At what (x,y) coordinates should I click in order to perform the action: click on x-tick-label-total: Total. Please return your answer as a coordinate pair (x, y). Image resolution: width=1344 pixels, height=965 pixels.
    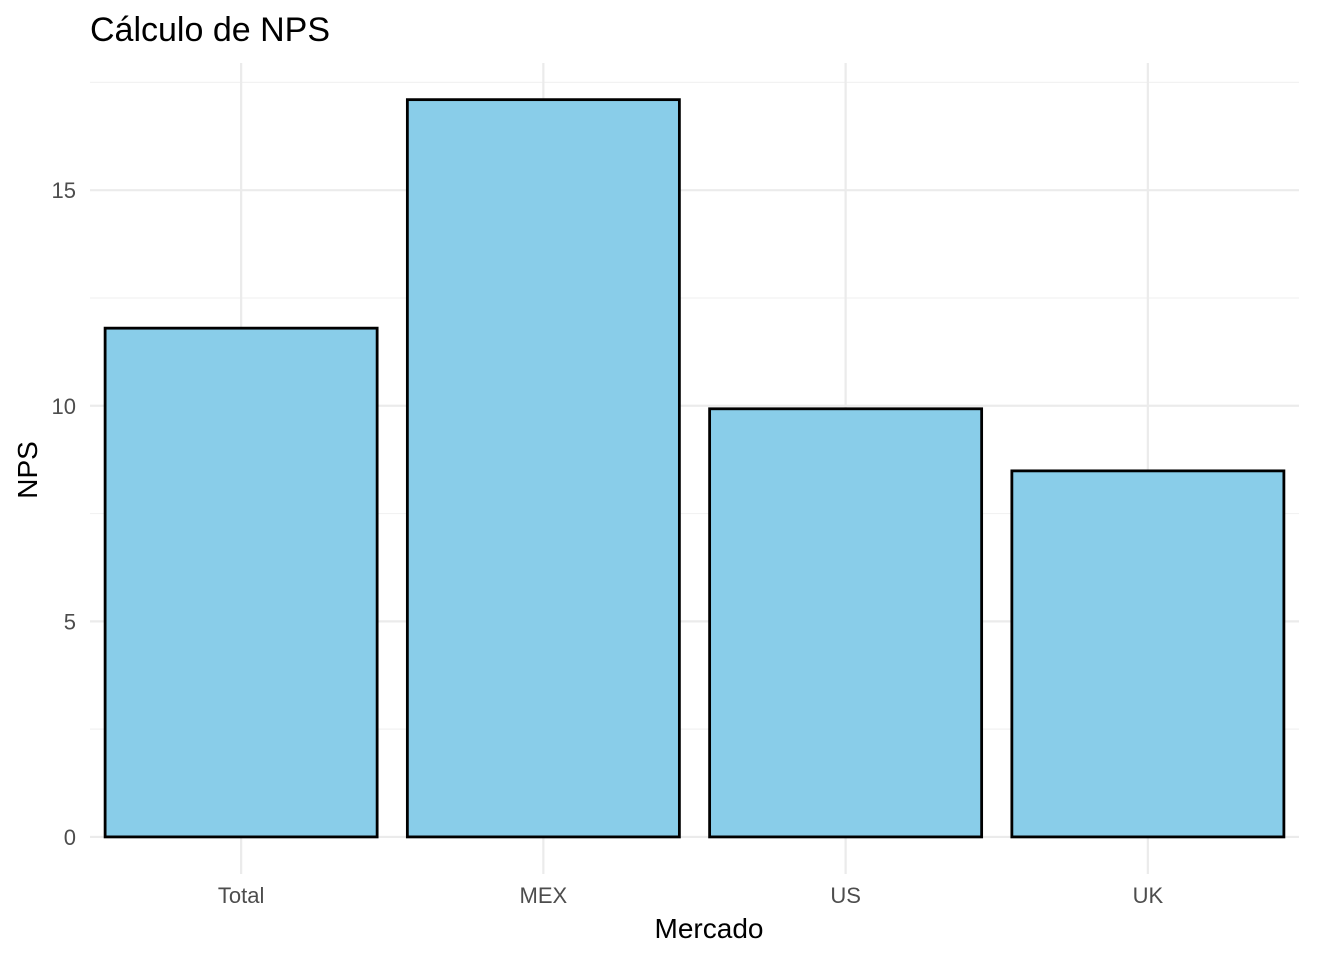
    Looking at the image, I should click on (241, 895).